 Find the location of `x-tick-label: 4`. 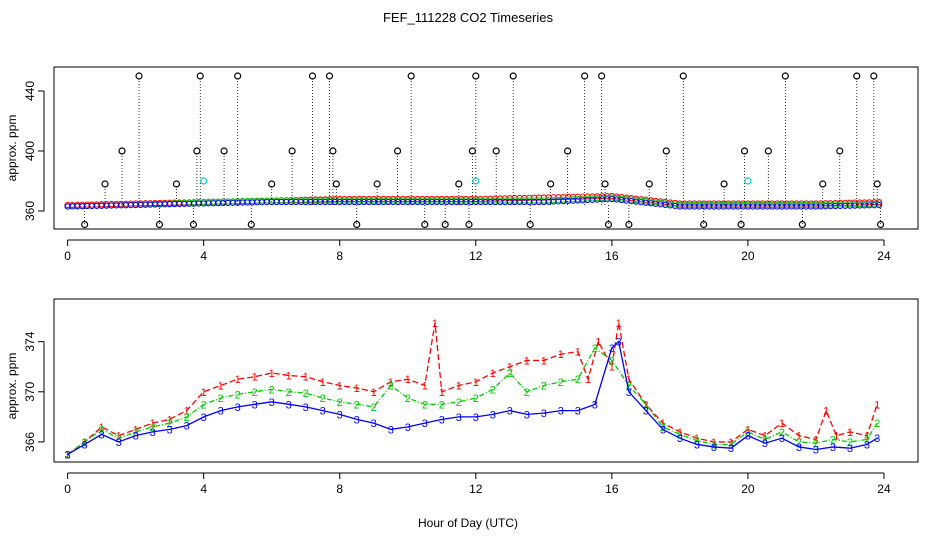

x-tick-label: 4 is located at coordinates (203, 489).